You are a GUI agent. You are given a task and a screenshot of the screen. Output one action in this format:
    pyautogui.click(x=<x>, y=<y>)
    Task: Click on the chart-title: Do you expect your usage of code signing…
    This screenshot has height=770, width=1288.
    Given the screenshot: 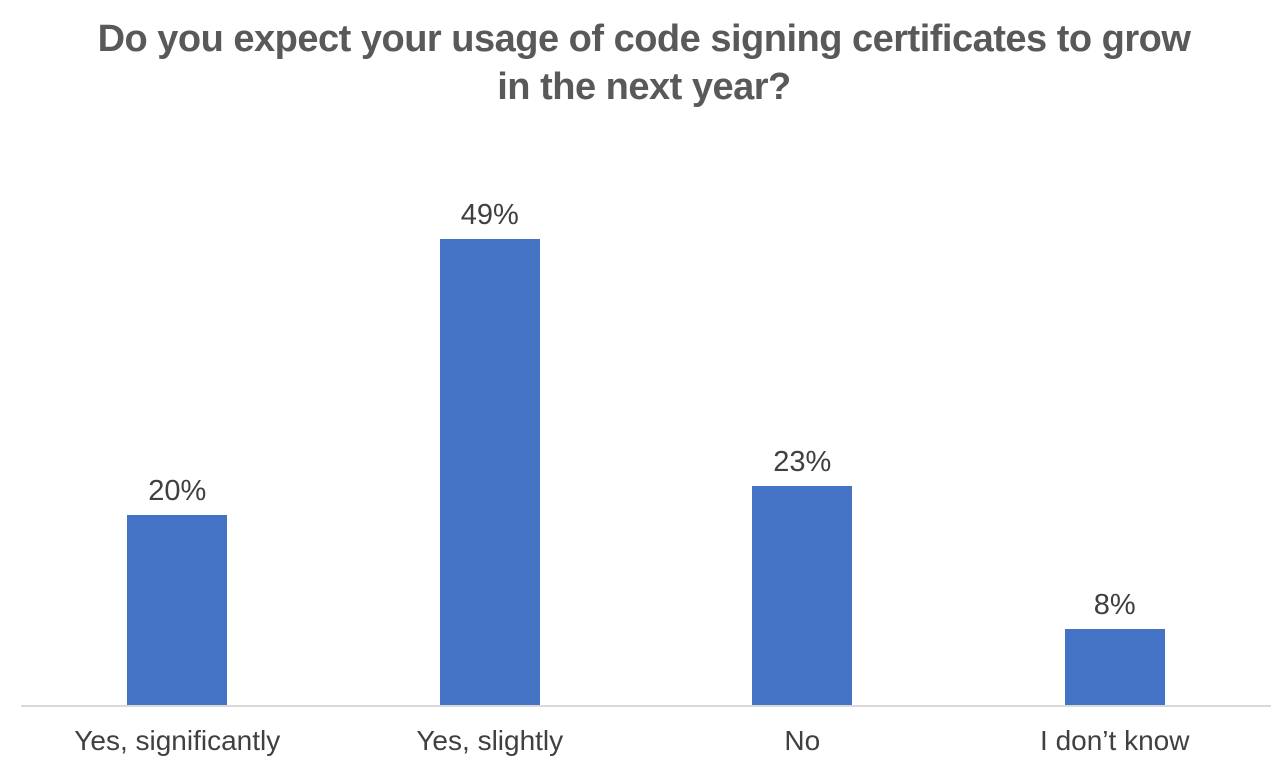 What is the action you would take?
    pyautogui.click(x=644, y=63)
    